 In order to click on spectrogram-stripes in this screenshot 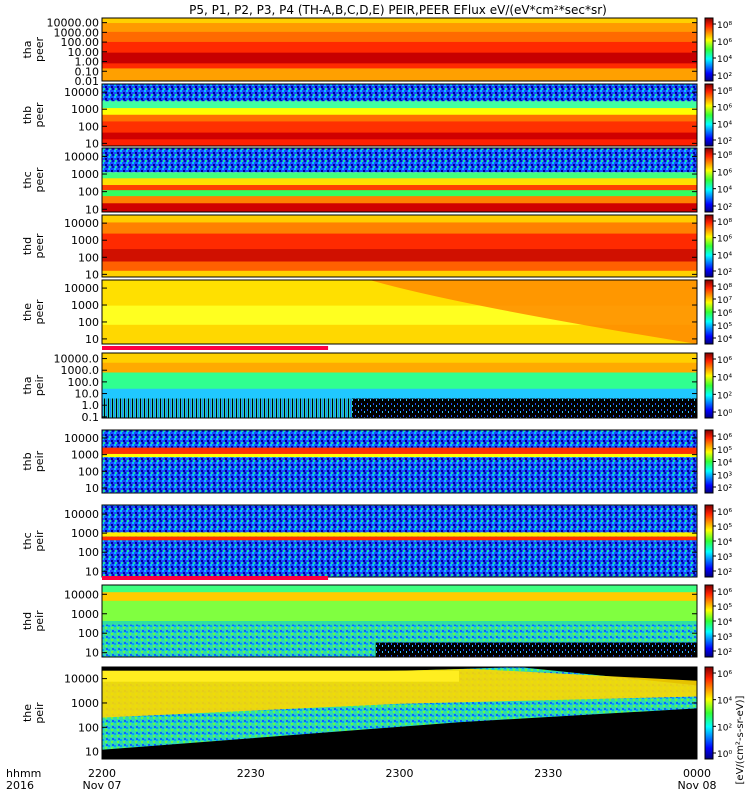, I will do `click(227, 408)`.